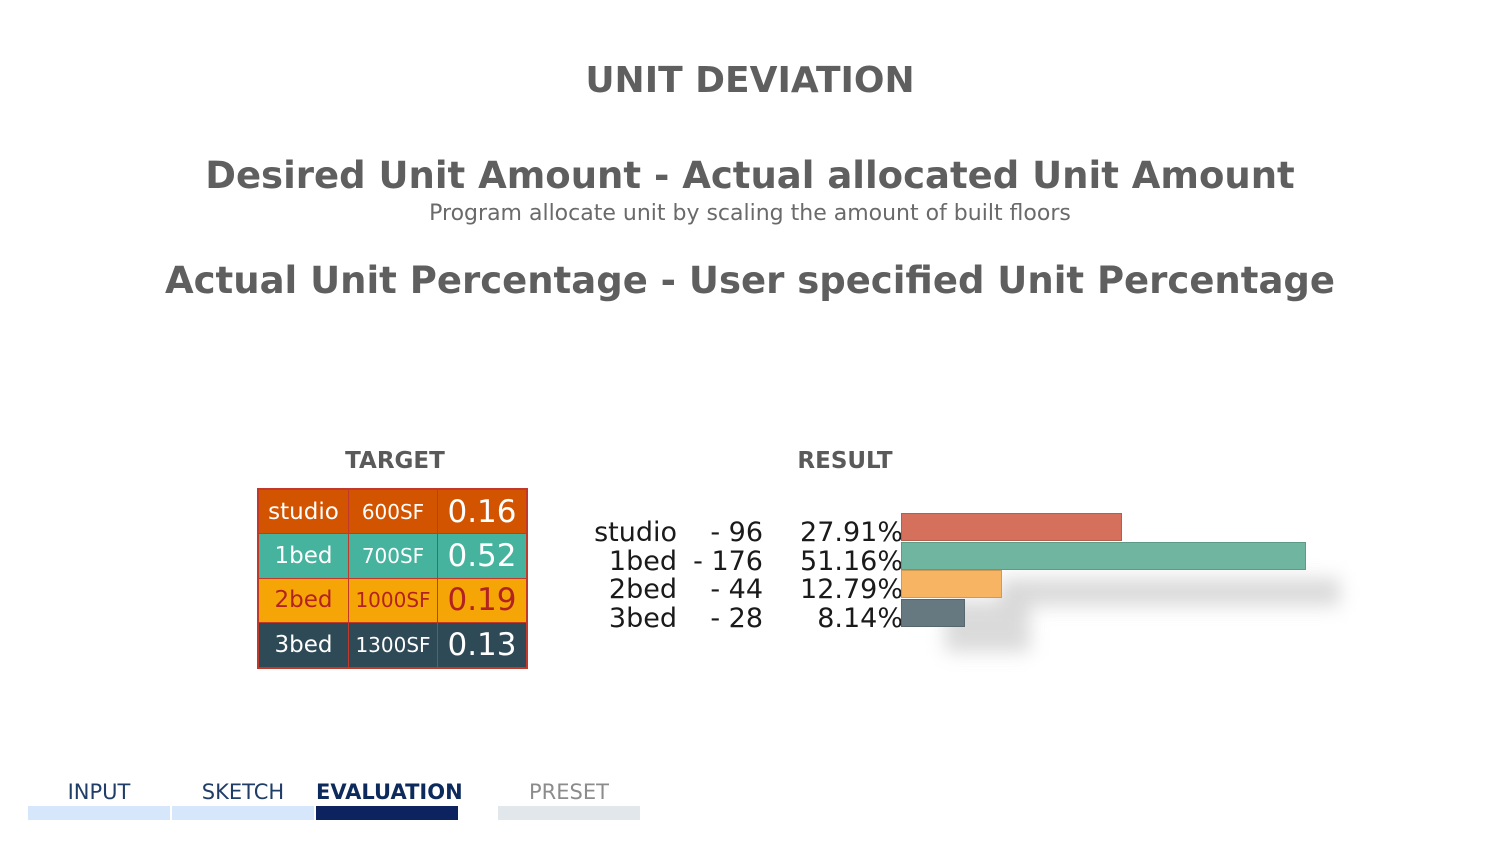 This screenshot has height=844, width=1500. Describe the element at coordinates (736, 618) in the screenshot. I see `result-unit-count: - 28` at that location.